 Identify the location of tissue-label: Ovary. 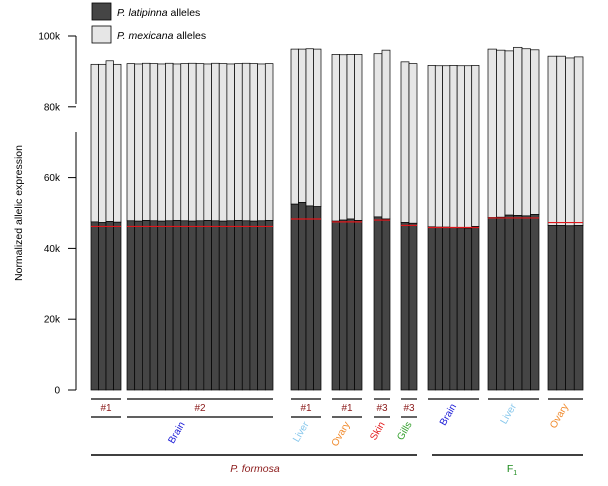
(341, 434).